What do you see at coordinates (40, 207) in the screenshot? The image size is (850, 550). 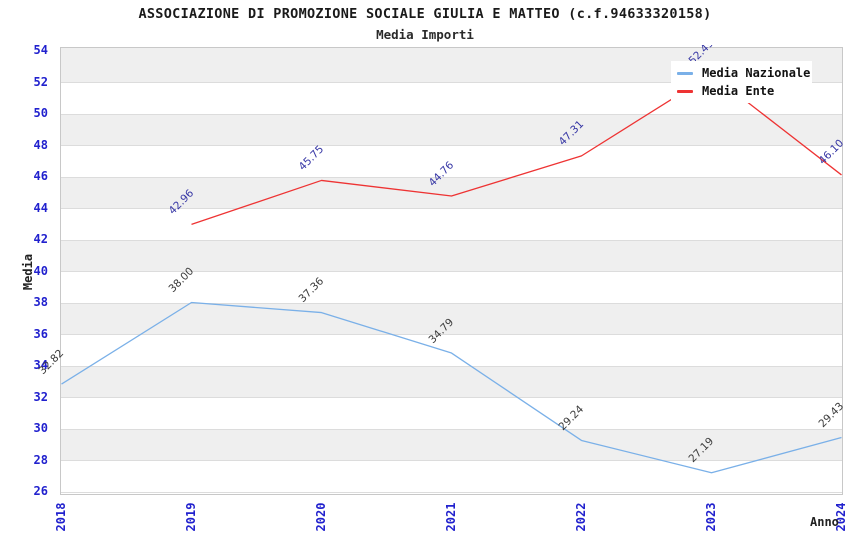 I see `y-tick-label: 44` at bounding box center [40, 207].